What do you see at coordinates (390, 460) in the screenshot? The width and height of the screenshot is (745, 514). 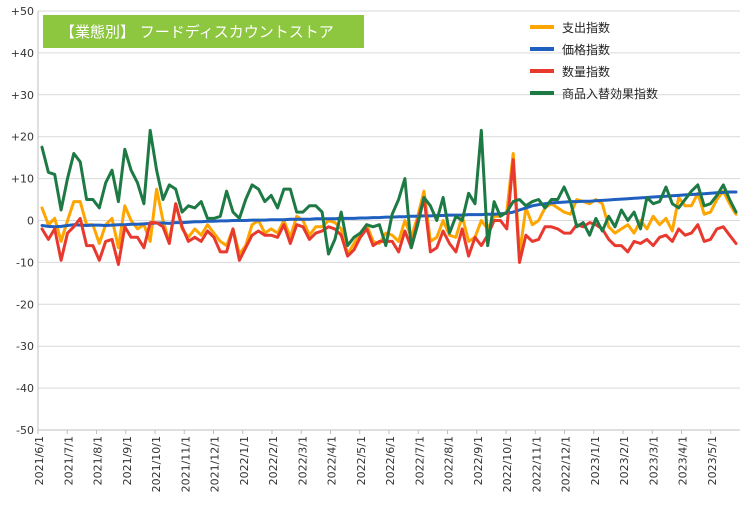 I see `x-tick-label: 2022/6/1` at bounding box center [390, 460].